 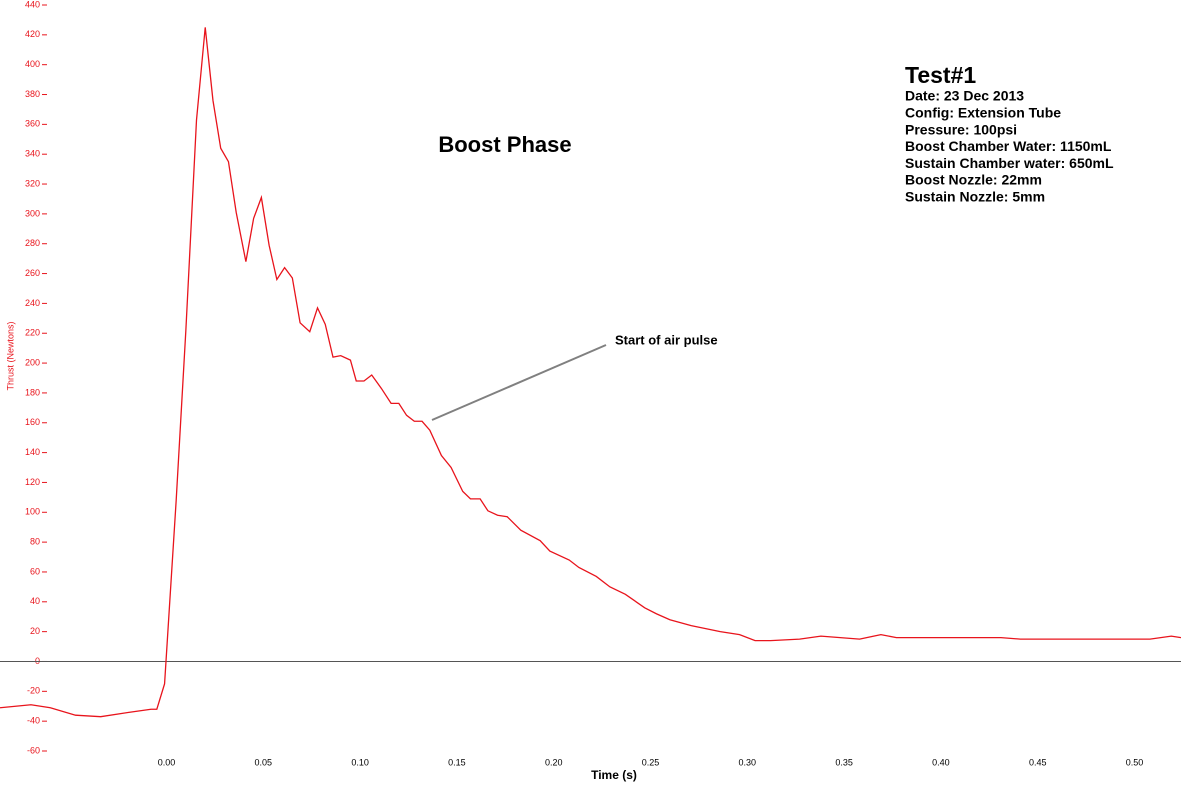 I want to click on x-tick-label: 0.50, so click(x=1135, y=762).